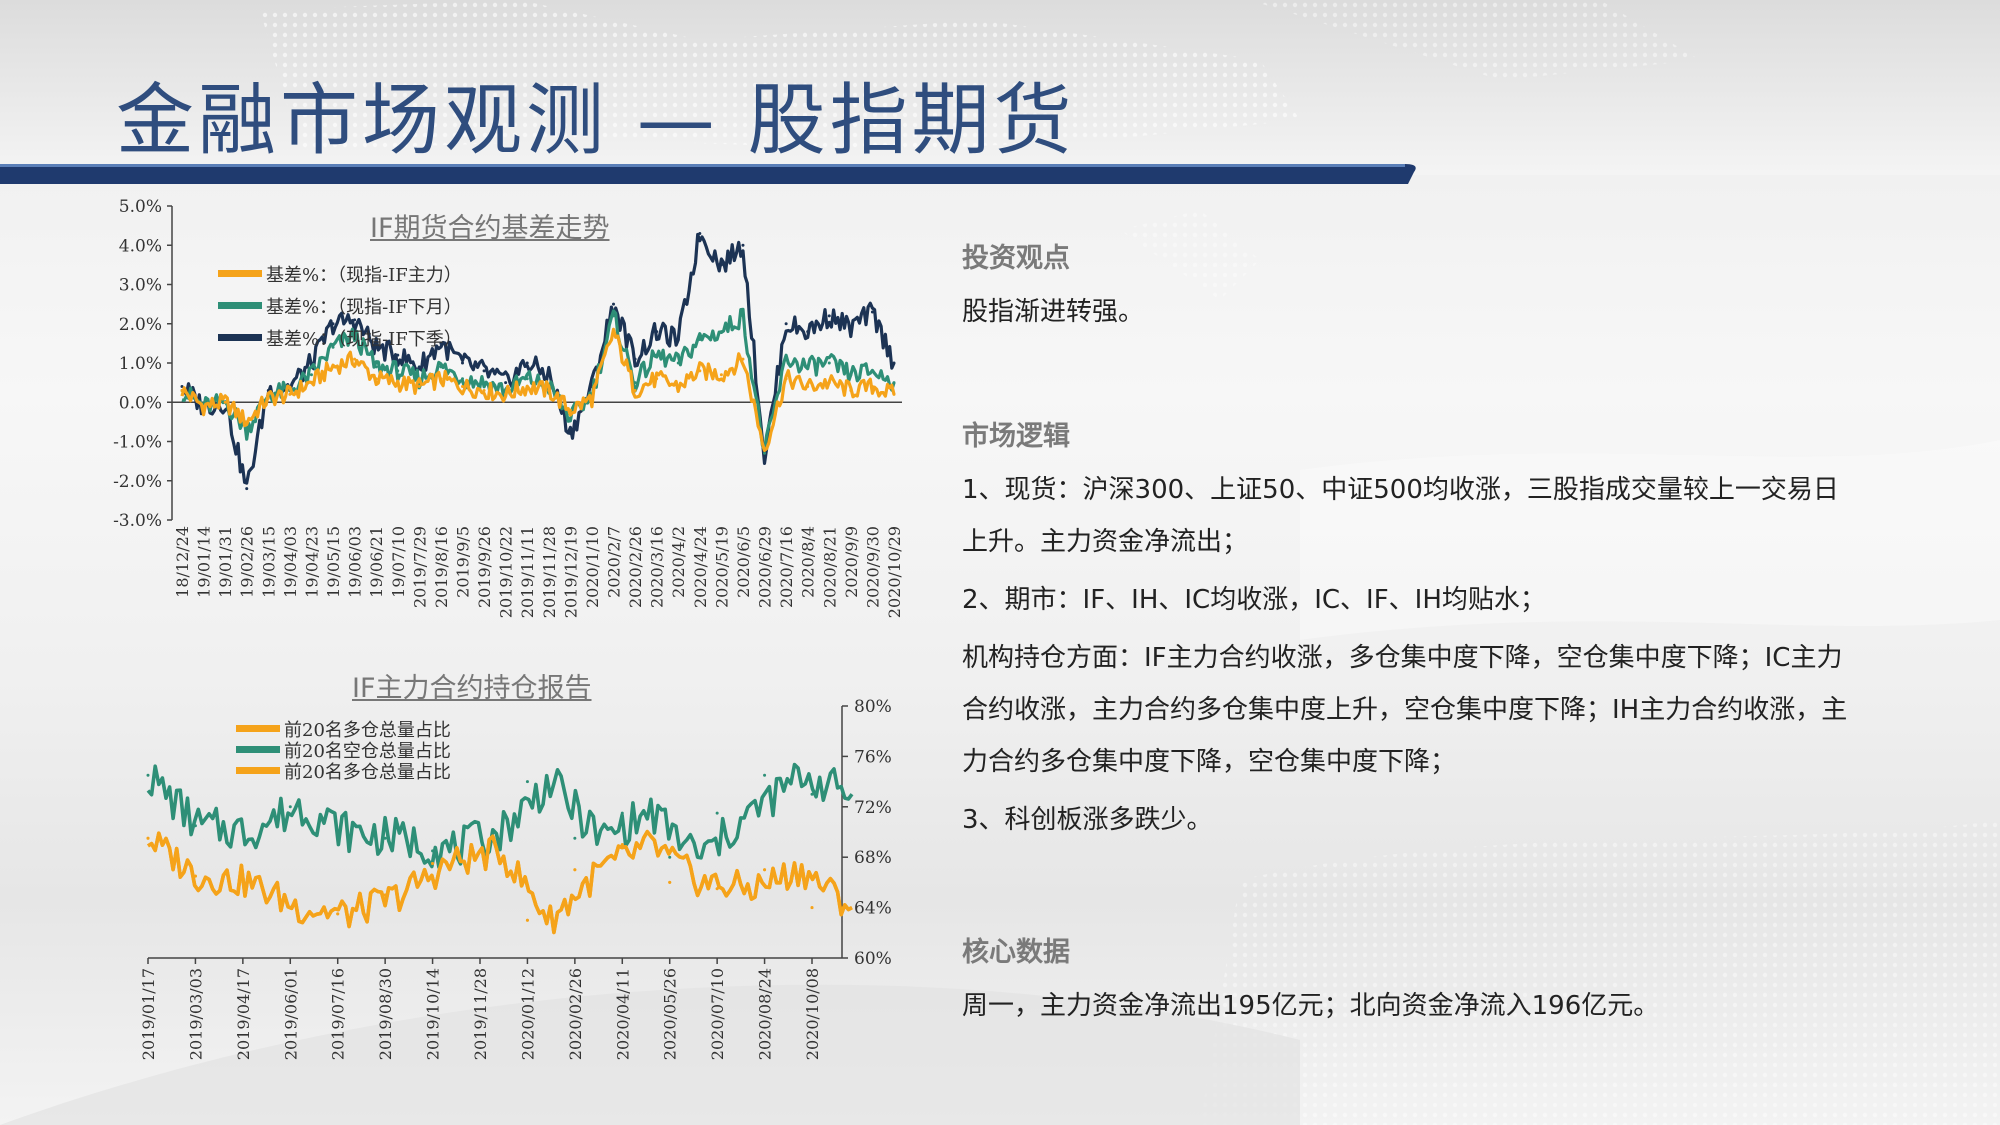 Image resolution: width=2000 pixels, height=1125 pixels. Describe the element at coordinates (137, 482) in the screenshot. I see `y-tick-label: -2.0%` at that location.